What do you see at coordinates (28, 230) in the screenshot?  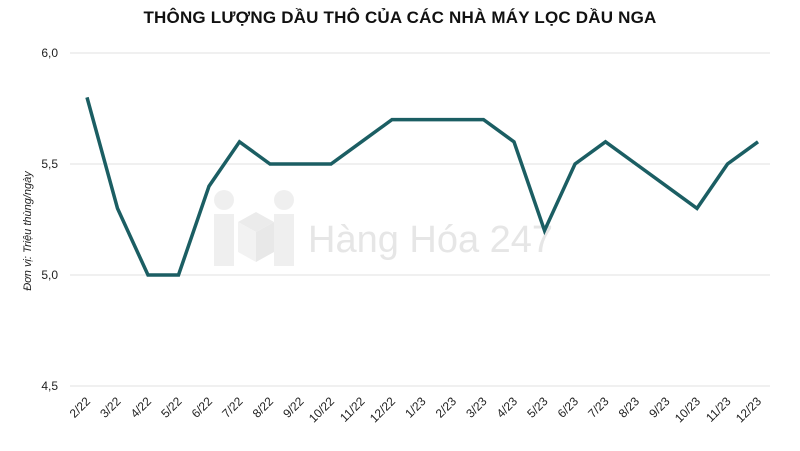 I see `y-axis-label: Đơn vị: Triệu thùng/ngày` at bounding box center [28, 230].